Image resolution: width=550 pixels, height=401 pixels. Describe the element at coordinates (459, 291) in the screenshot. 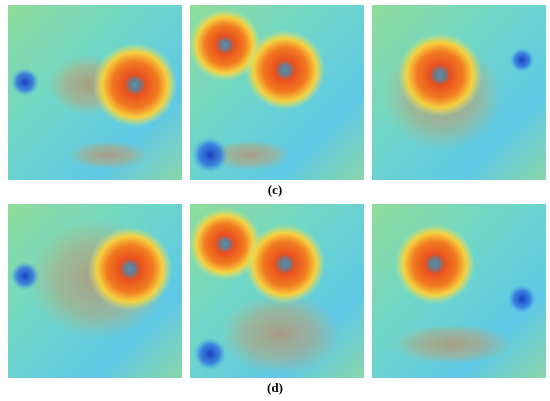

I see `panel-d3` at that location.